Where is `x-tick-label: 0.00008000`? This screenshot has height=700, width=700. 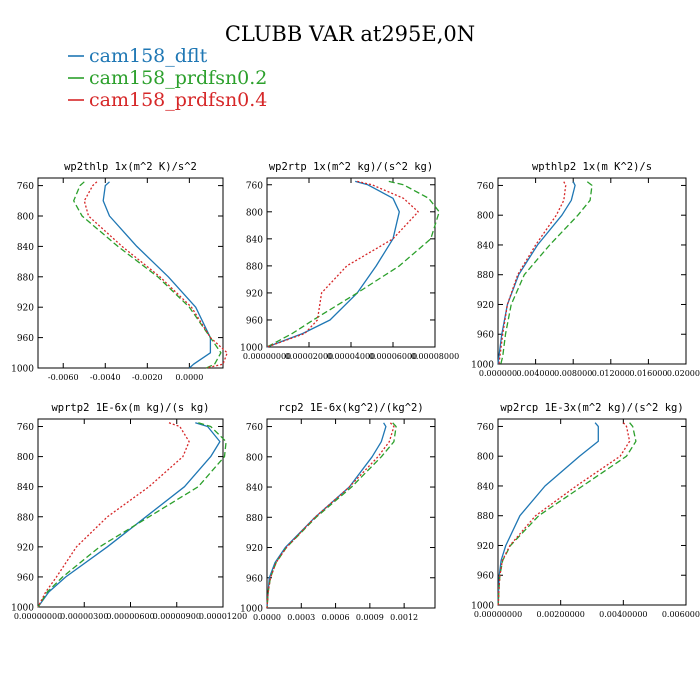
x-tick-label: 0.00008000 is located at coordinates (435, 356).